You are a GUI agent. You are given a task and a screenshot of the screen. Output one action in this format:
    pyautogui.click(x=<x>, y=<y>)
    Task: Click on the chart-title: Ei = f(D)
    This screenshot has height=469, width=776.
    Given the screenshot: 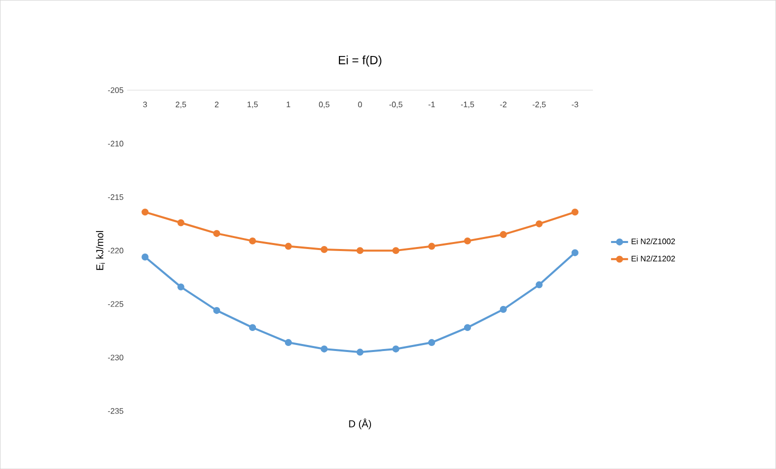 What is the action you would take?
    pyautogui.click(x=360, y=61)
    